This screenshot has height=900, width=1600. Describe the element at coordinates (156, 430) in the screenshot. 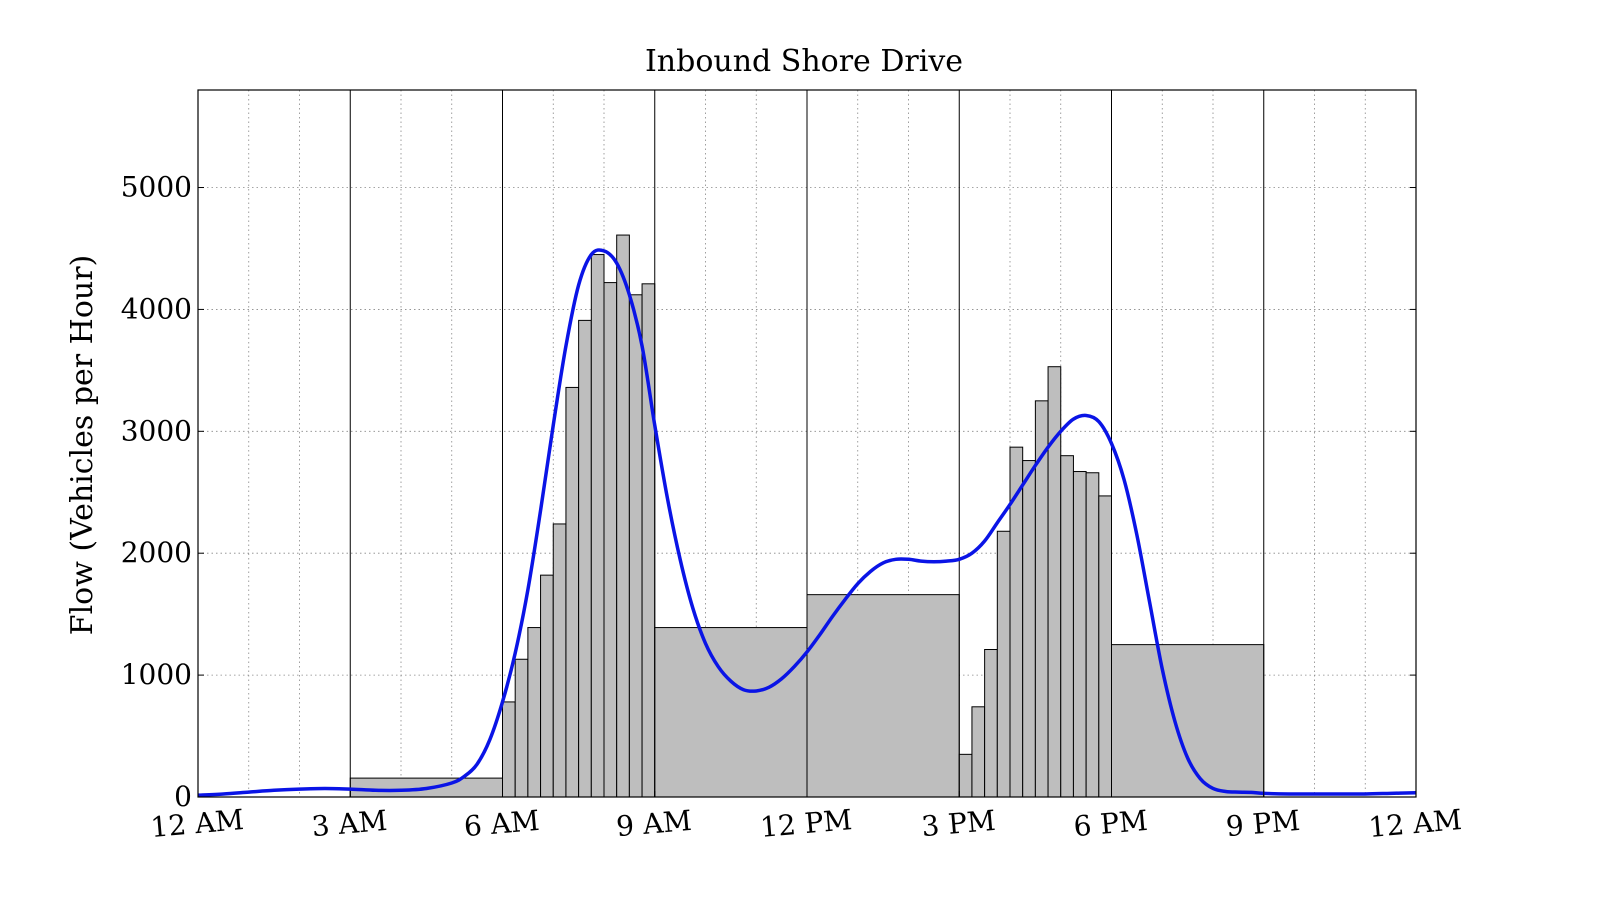

I see `y-tick-label: 3000` at that location.